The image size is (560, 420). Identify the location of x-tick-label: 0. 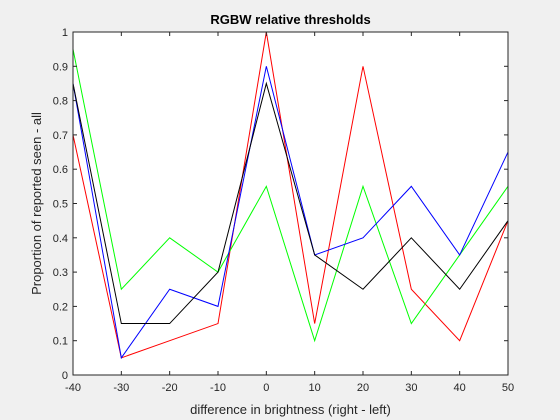
(266, 388).